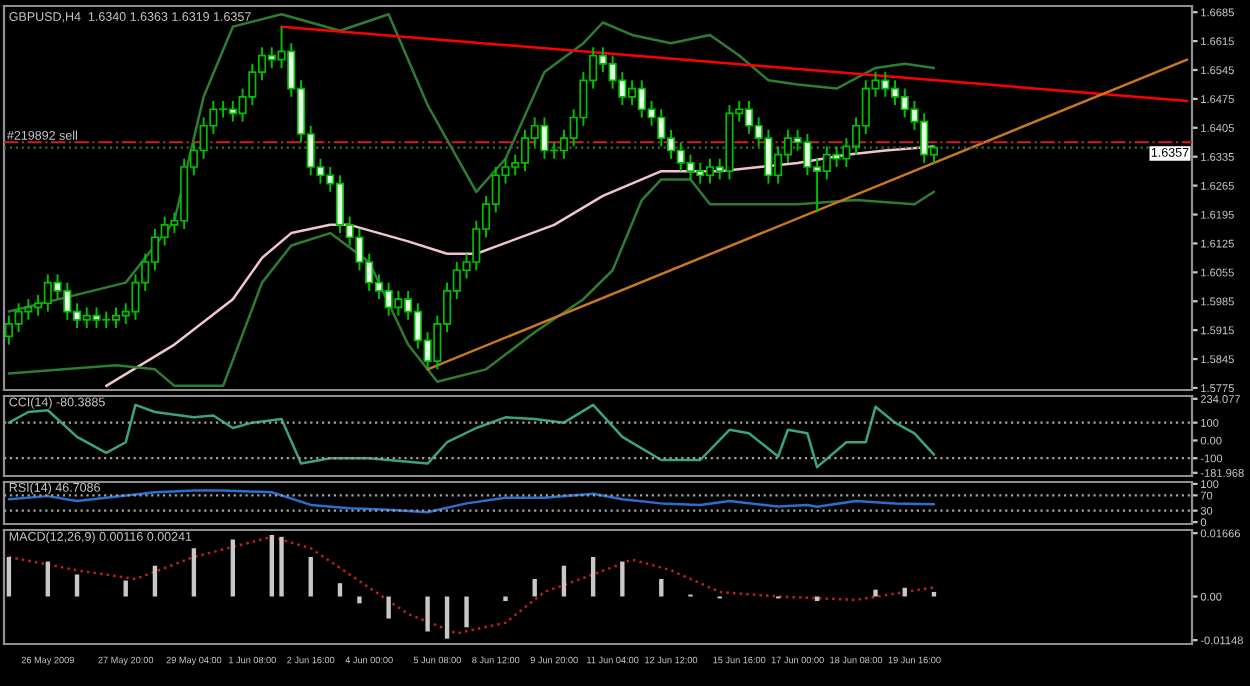  Describe the element at coordinates (471, 585) in the screenshot. I see `line-series` at that location.